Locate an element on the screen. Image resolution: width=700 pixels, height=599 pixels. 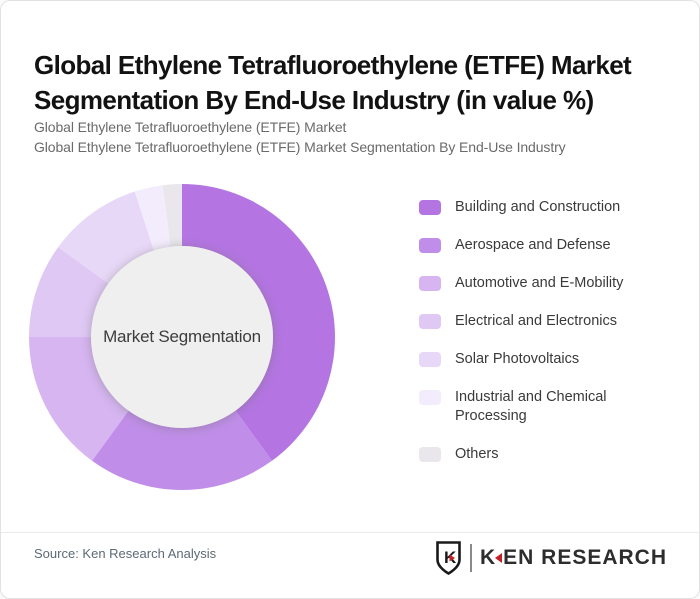
brand-k: K is located at coordinates (488, 557).